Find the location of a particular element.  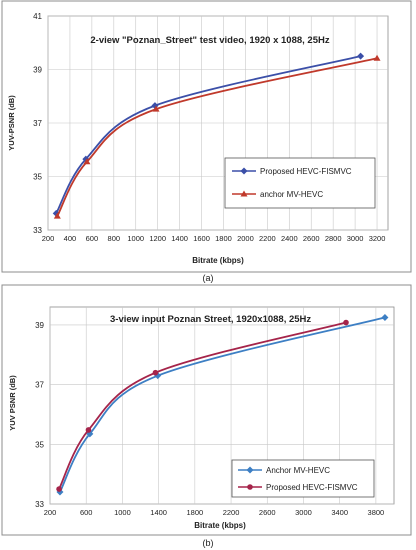

x-tick-label: 3800 is located at coordinates (376, 512).